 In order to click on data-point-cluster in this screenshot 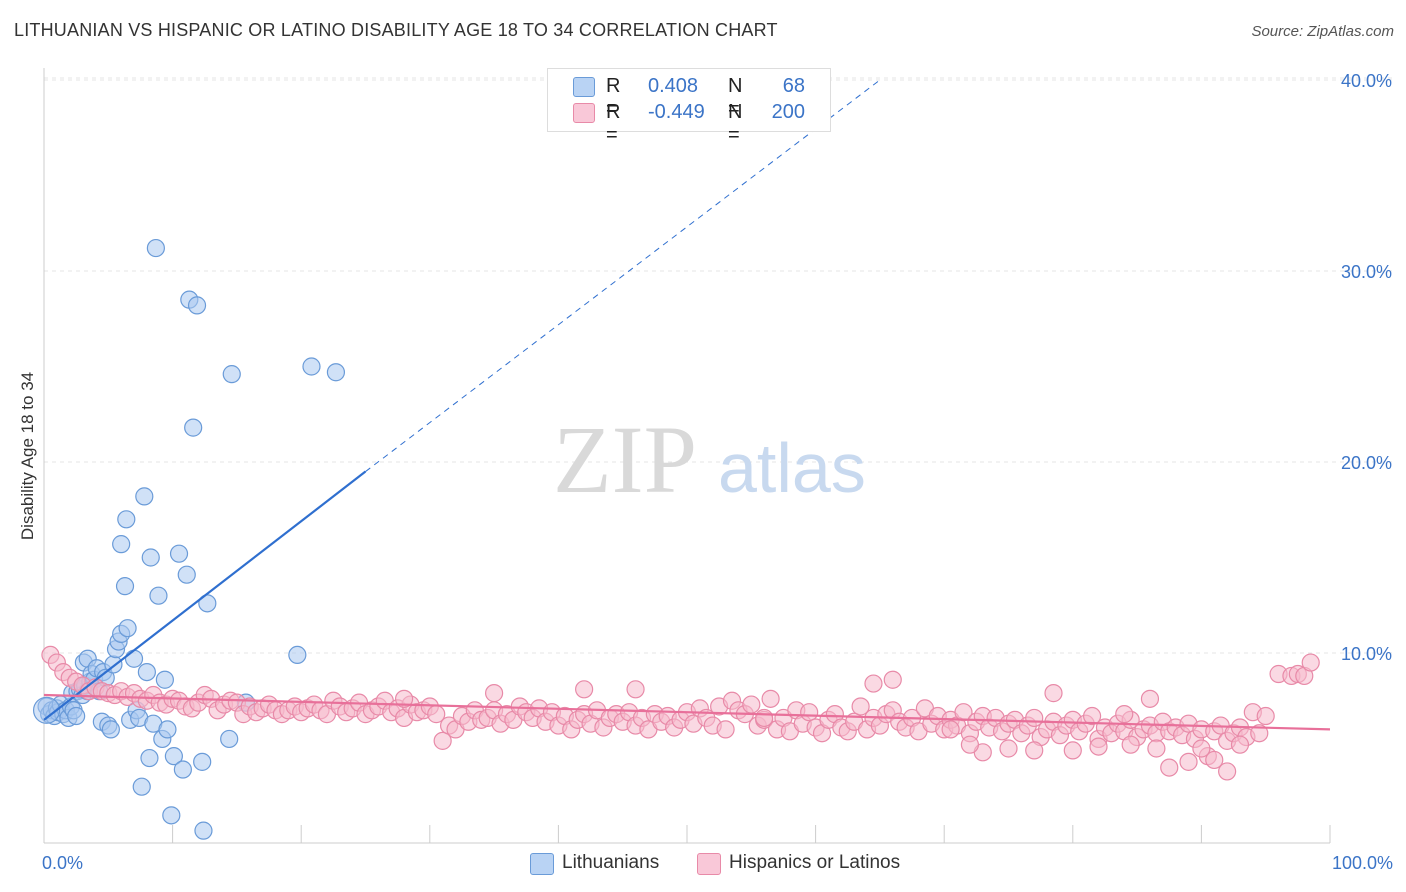, I will do `click(46, 710)`.